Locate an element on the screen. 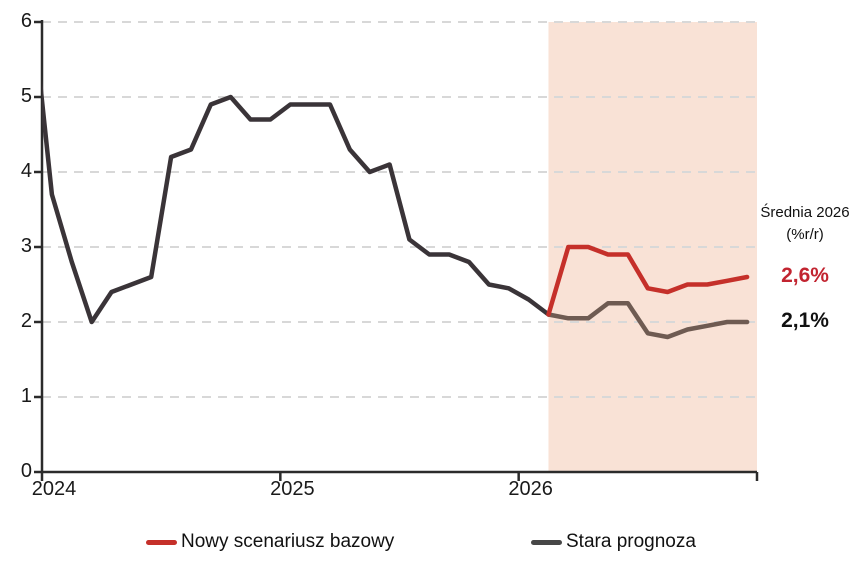 This screenshot has width=858, height=569. series-line-old-forecast is located at coordinates (648, 320).